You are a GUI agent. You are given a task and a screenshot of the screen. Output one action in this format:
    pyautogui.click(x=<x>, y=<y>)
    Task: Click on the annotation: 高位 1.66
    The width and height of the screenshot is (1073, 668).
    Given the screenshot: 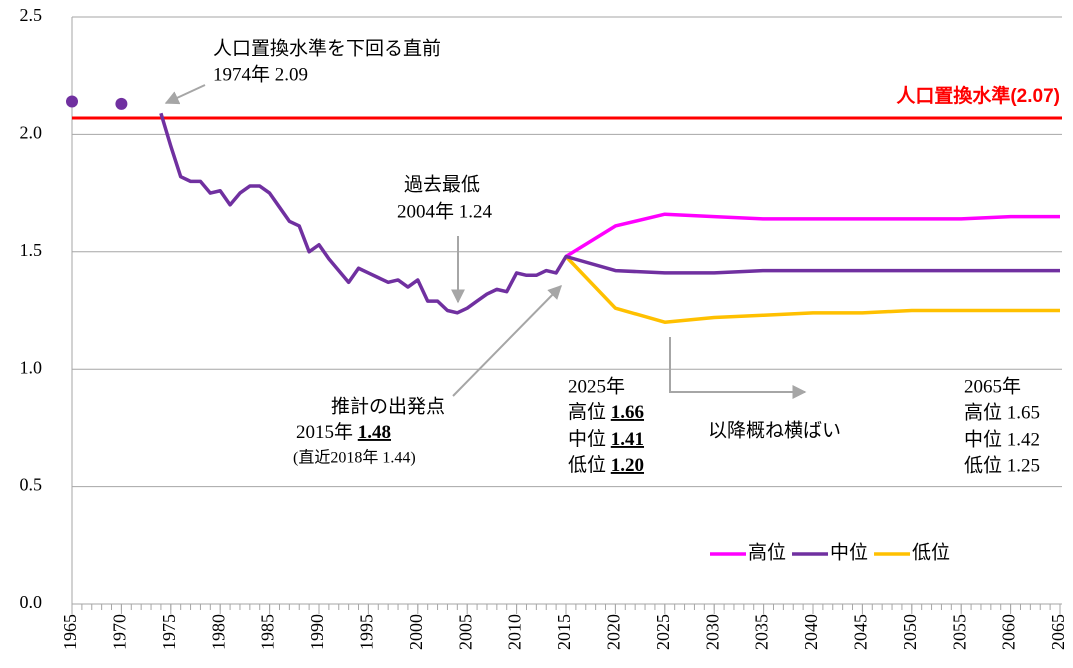 What is the action you would take?
    pyautogui.click(x=606, y=412)
    